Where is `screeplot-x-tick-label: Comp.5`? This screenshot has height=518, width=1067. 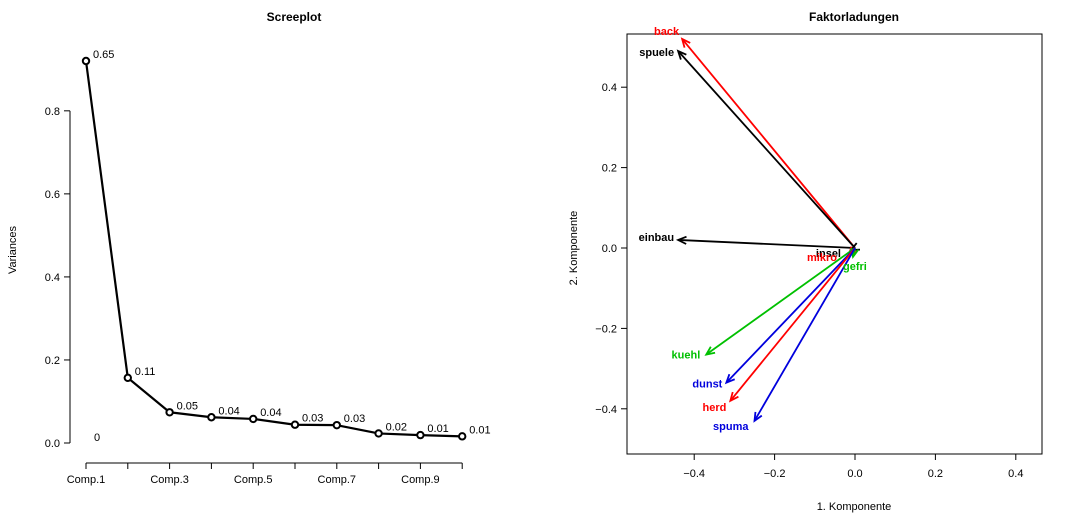
screeplot-x-tick-label: Comp.5 is located at coordinates (253, 480).